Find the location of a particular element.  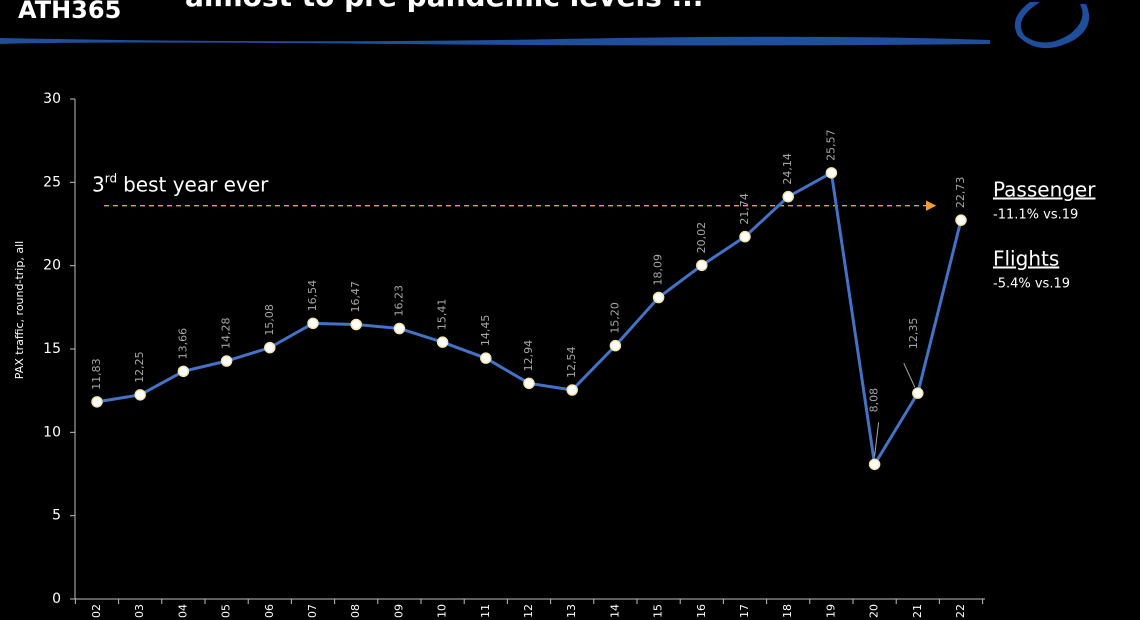

y-tick-label: 5 is located at coordinates (56, 516).